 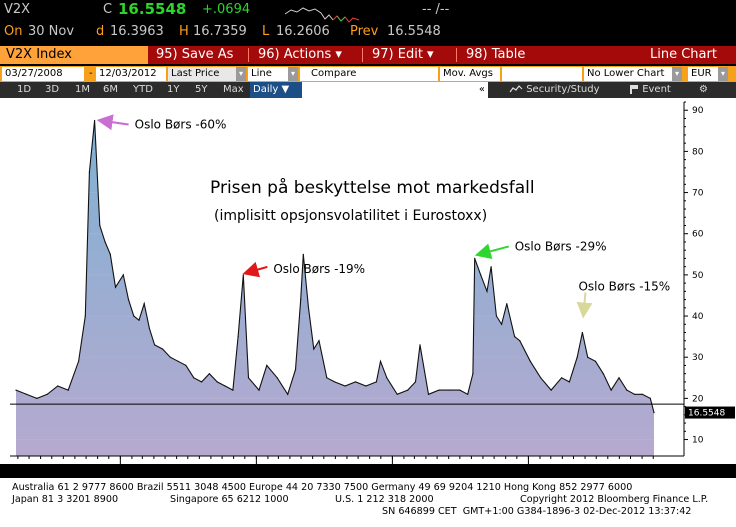 I want to click on on-label: On, so click(x=13, y=31).